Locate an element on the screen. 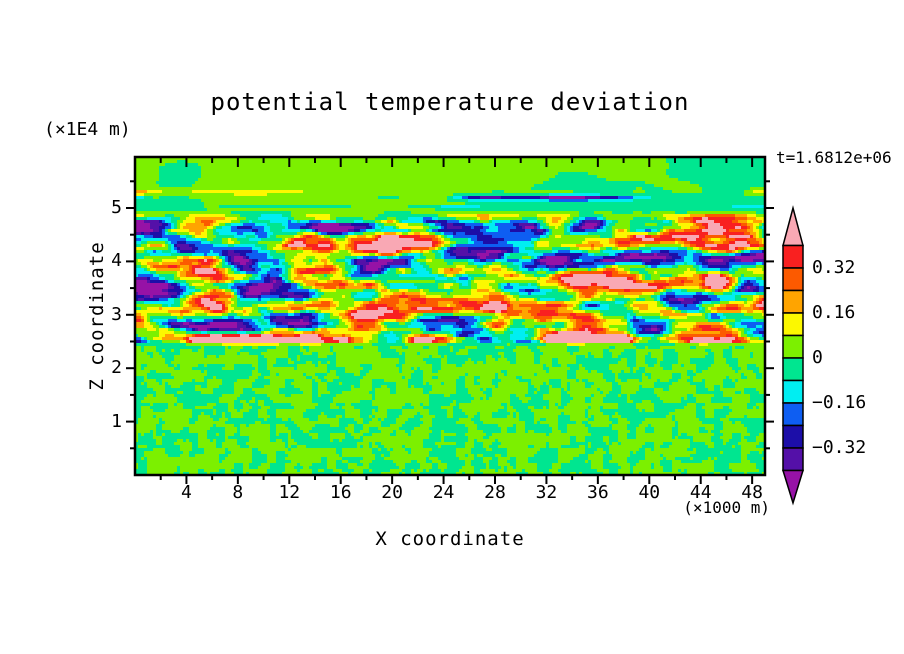 The image size is (904, 654). x-tick-label: 12 is located at coordinates (289, 492).